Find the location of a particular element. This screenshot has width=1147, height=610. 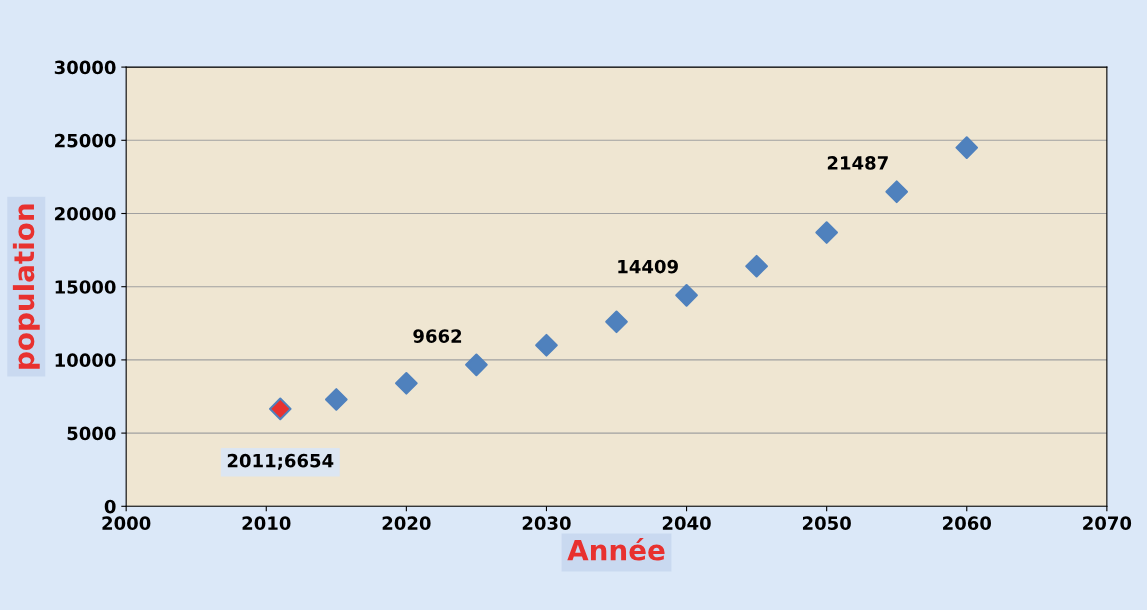

y-tick-label: 10000 is located at coordinates (85, 360).